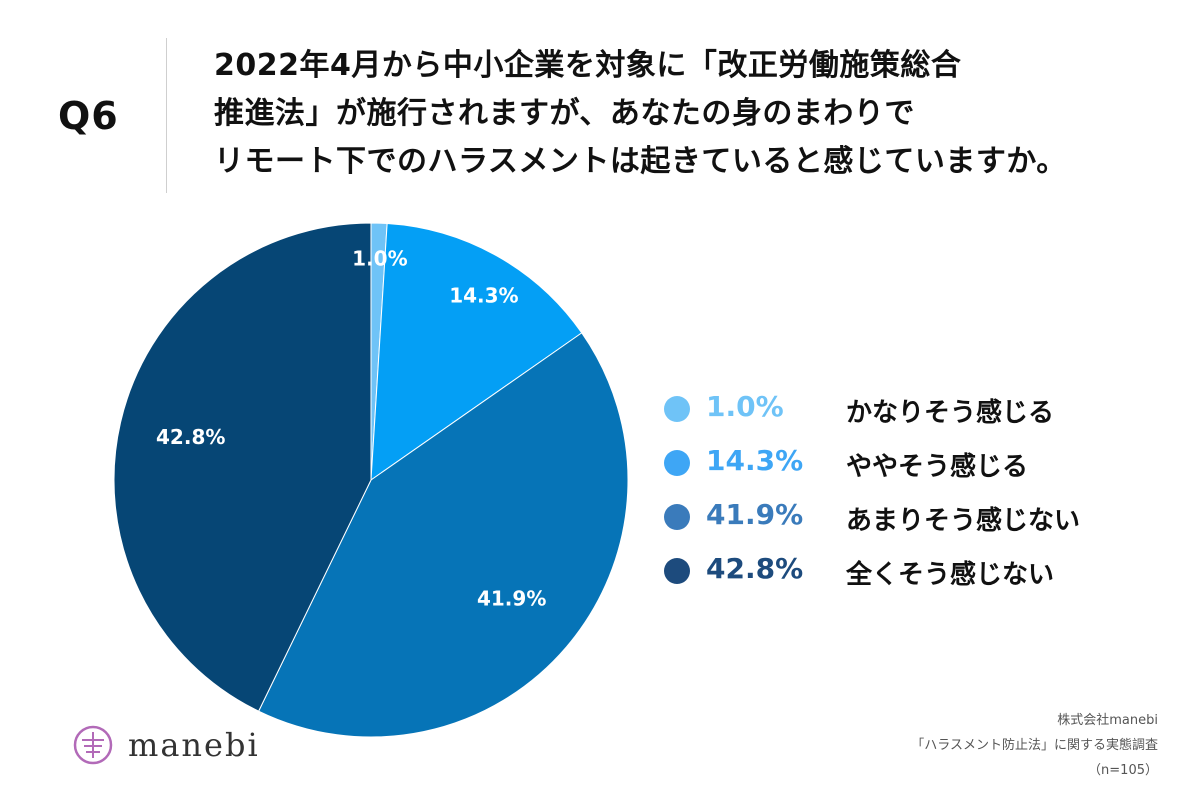 The image size is (1200, 800). I want to click on legend-pct-2: 14.3%, so click(755, 460).